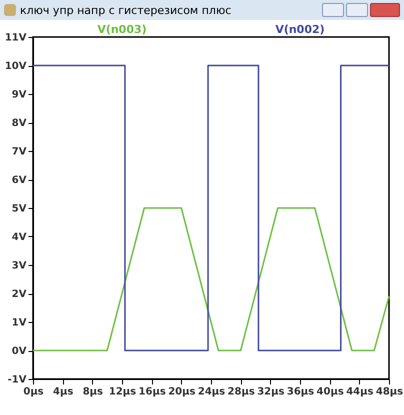 This screenshot has height=415, width=404. What do you see at coordinates (330, 392) in the screenshot?
I see `x-tick-label: 40µs` at bounding box center [330, 392].